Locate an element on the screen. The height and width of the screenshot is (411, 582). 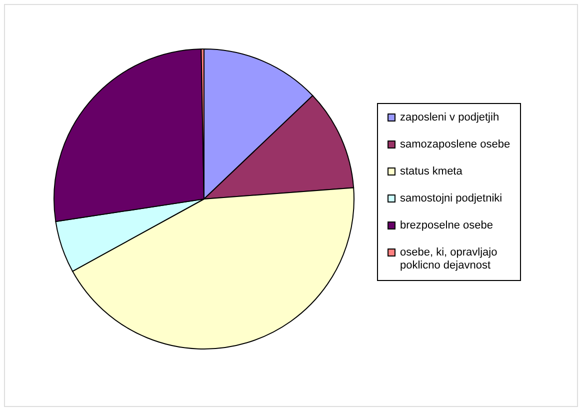
legend-label: zaposleni v podjetjih is located at coordinates (450, 118).